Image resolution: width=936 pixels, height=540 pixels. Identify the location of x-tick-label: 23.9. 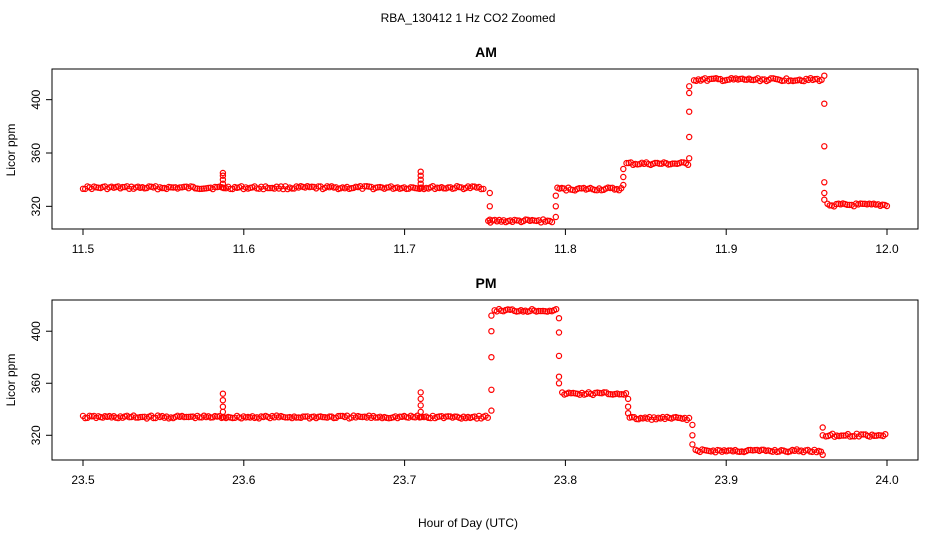
(727, 480).